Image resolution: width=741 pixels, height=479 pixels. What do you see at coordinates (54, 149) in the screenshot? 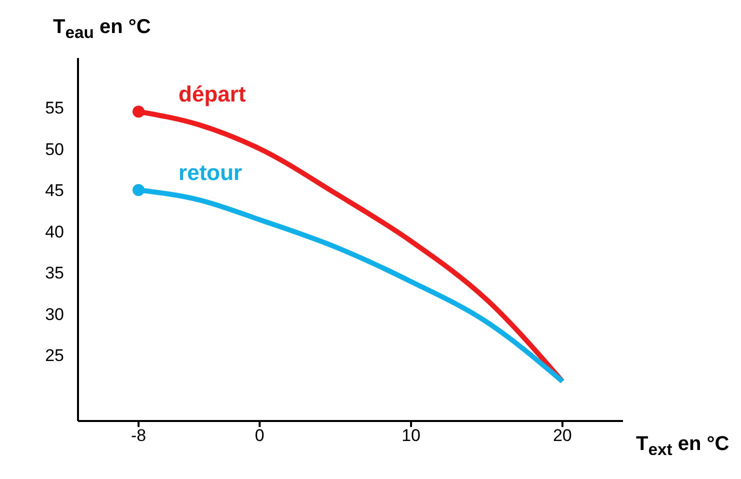
I see `y-tick-label: 50` at bounding box center [54, 149].